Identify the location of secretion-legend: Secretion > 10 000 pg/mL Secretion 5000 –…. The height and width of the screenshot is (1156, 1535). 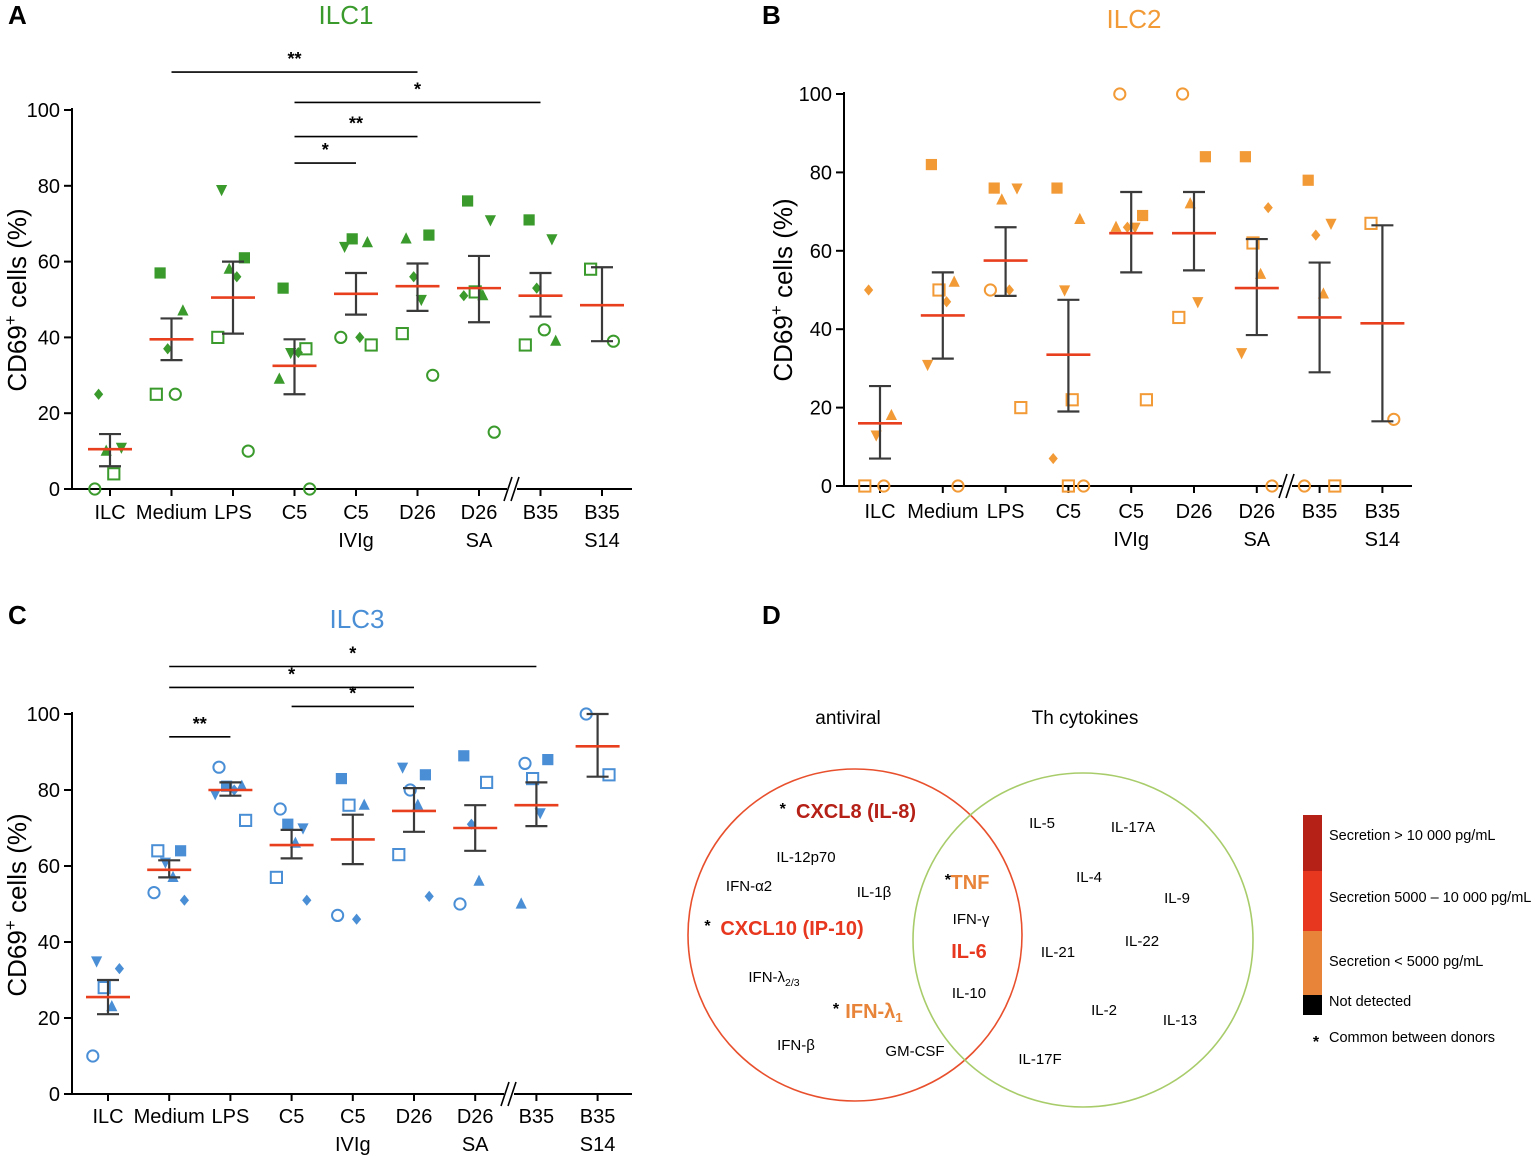
(1417, 933).